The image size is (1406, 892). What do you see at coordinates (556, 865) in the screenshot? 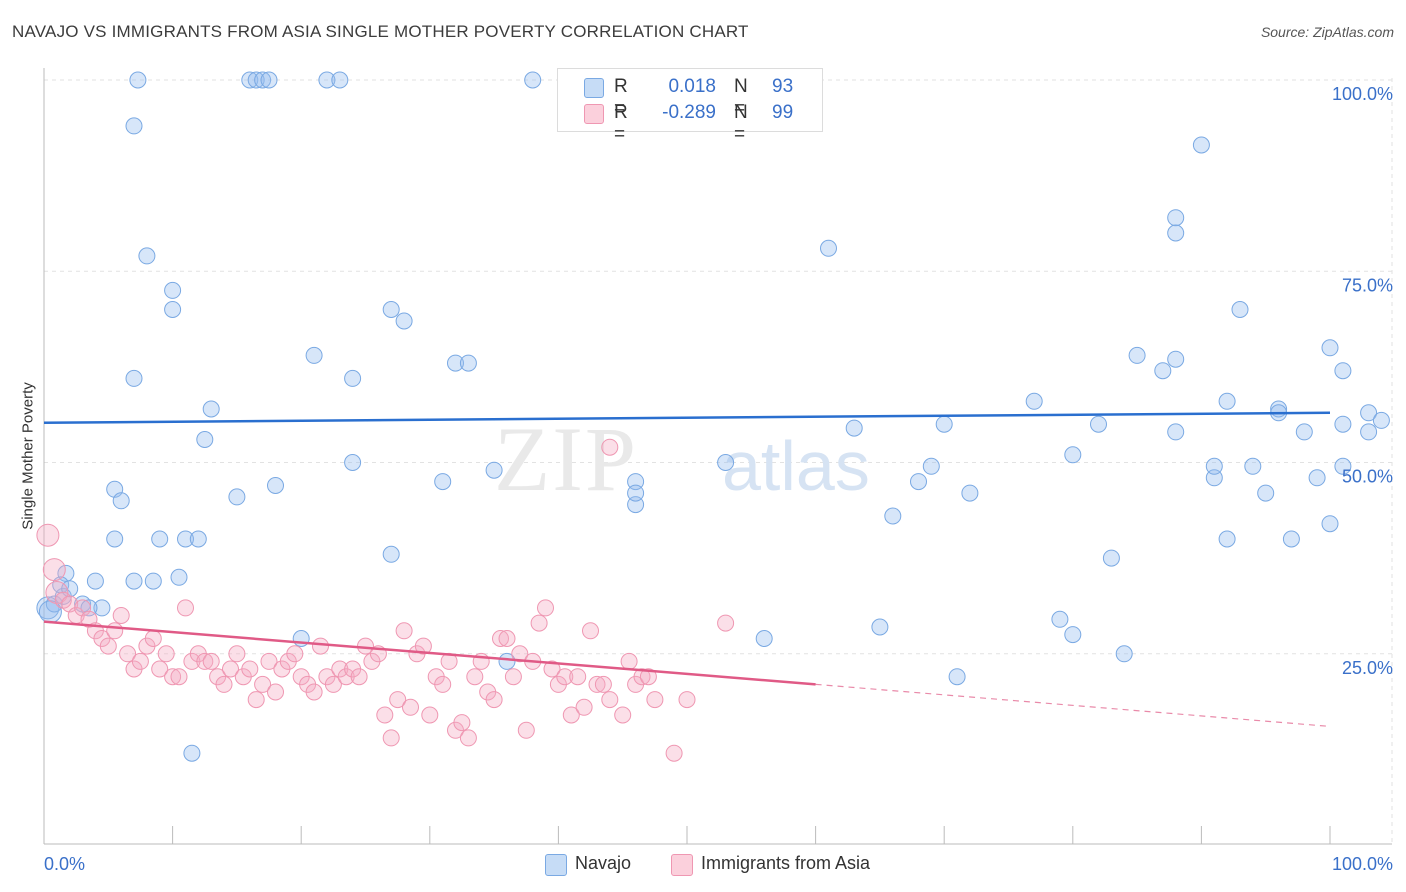
I see `legend-swatch-navajo` at bounding box center [556, 865].